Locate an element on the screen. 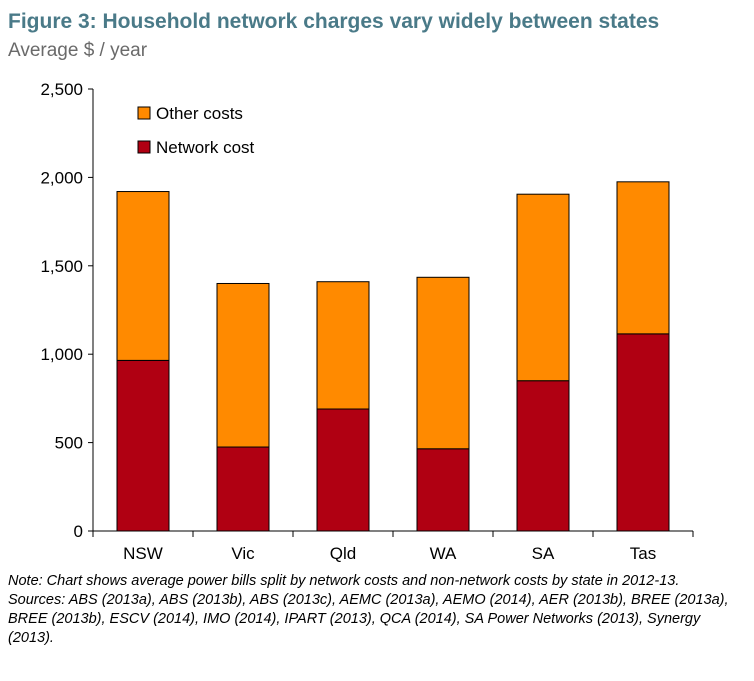 The width and height of the screenshot is (754, 681). bar-network-cost-vic is located at coordinates (243, 489).